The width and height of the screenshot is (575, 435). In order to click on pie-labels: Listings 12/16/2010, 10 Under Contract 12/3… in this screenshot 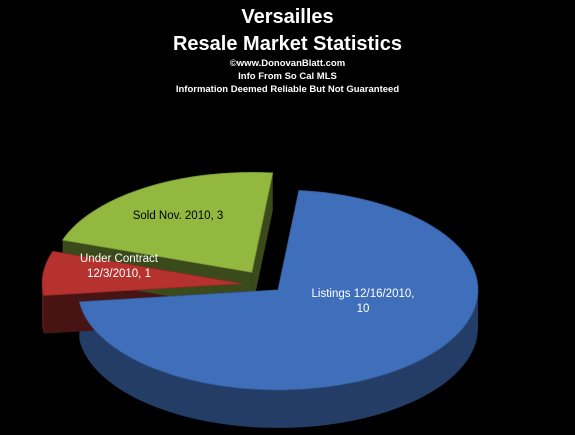, I will do `click(247, 262)`.